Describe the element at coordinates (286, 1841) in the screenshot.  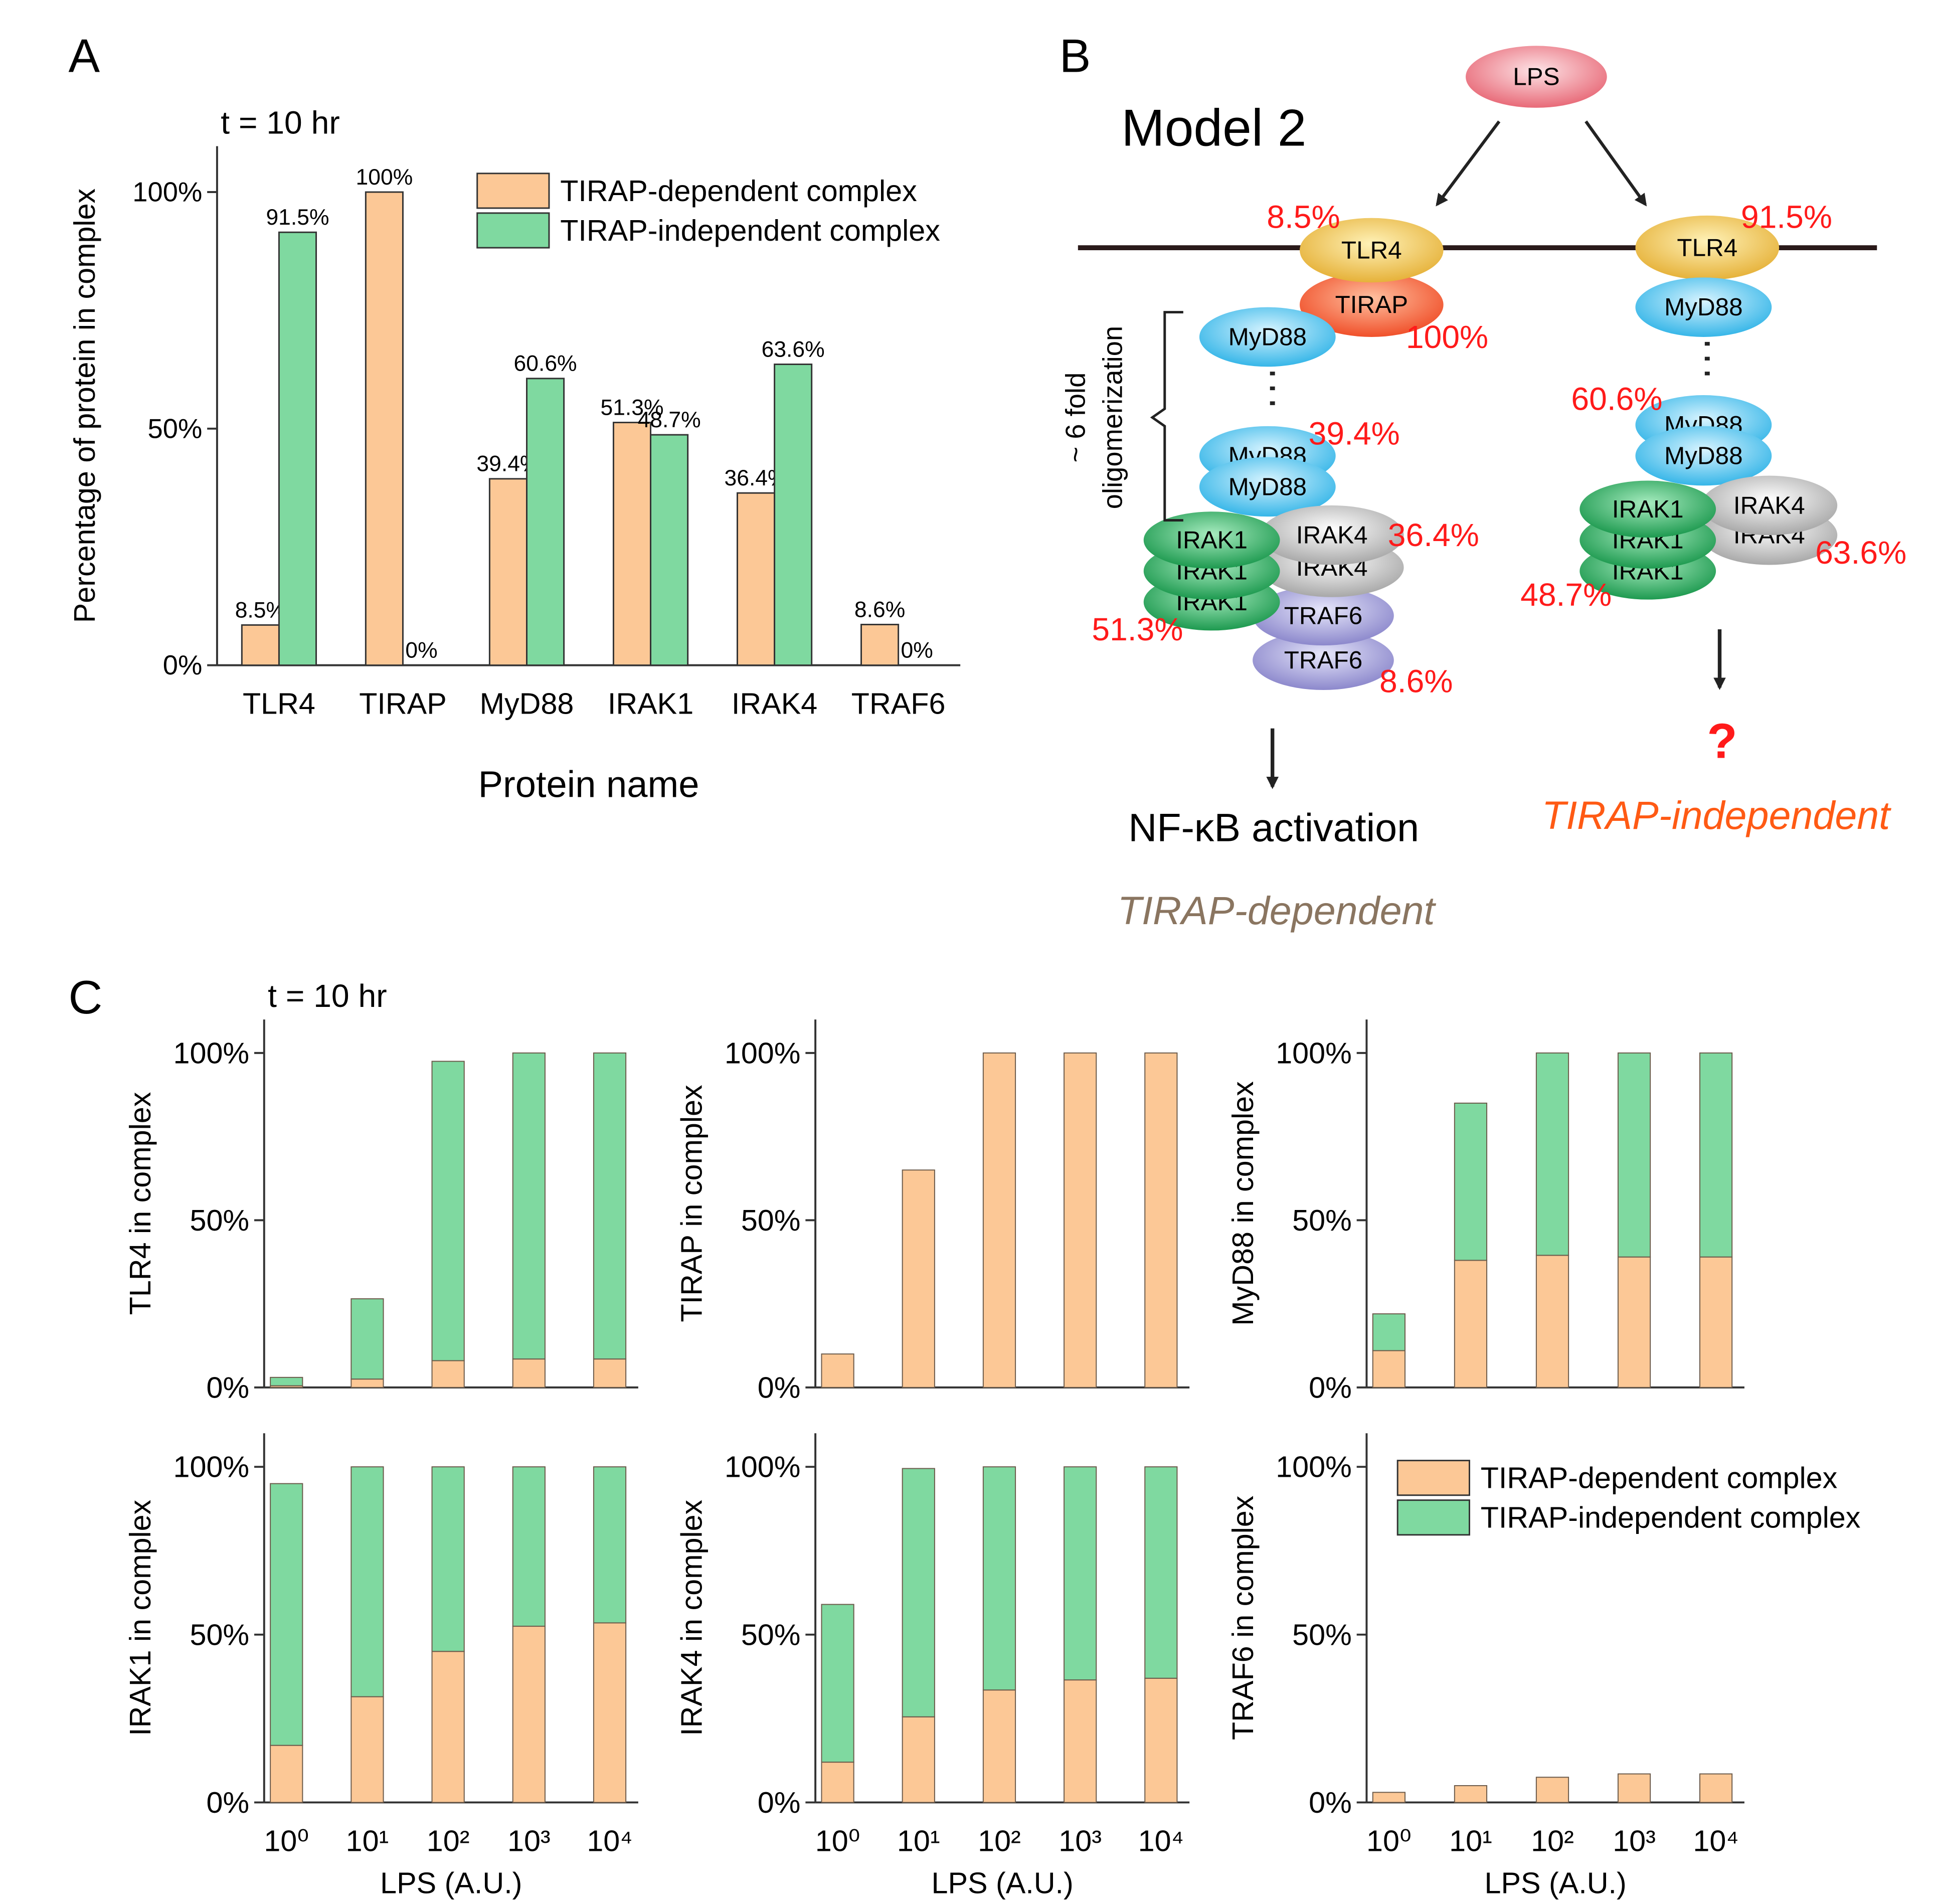
I see `x-tick-label: 10⁰` at that location.